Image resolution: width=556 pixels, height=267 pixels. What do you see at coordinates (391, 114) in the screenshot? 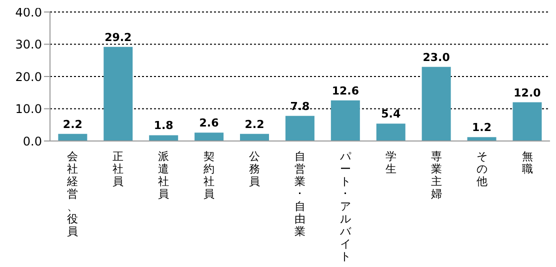
I see `data-label: 5.4` at bounding box center [391, 114].